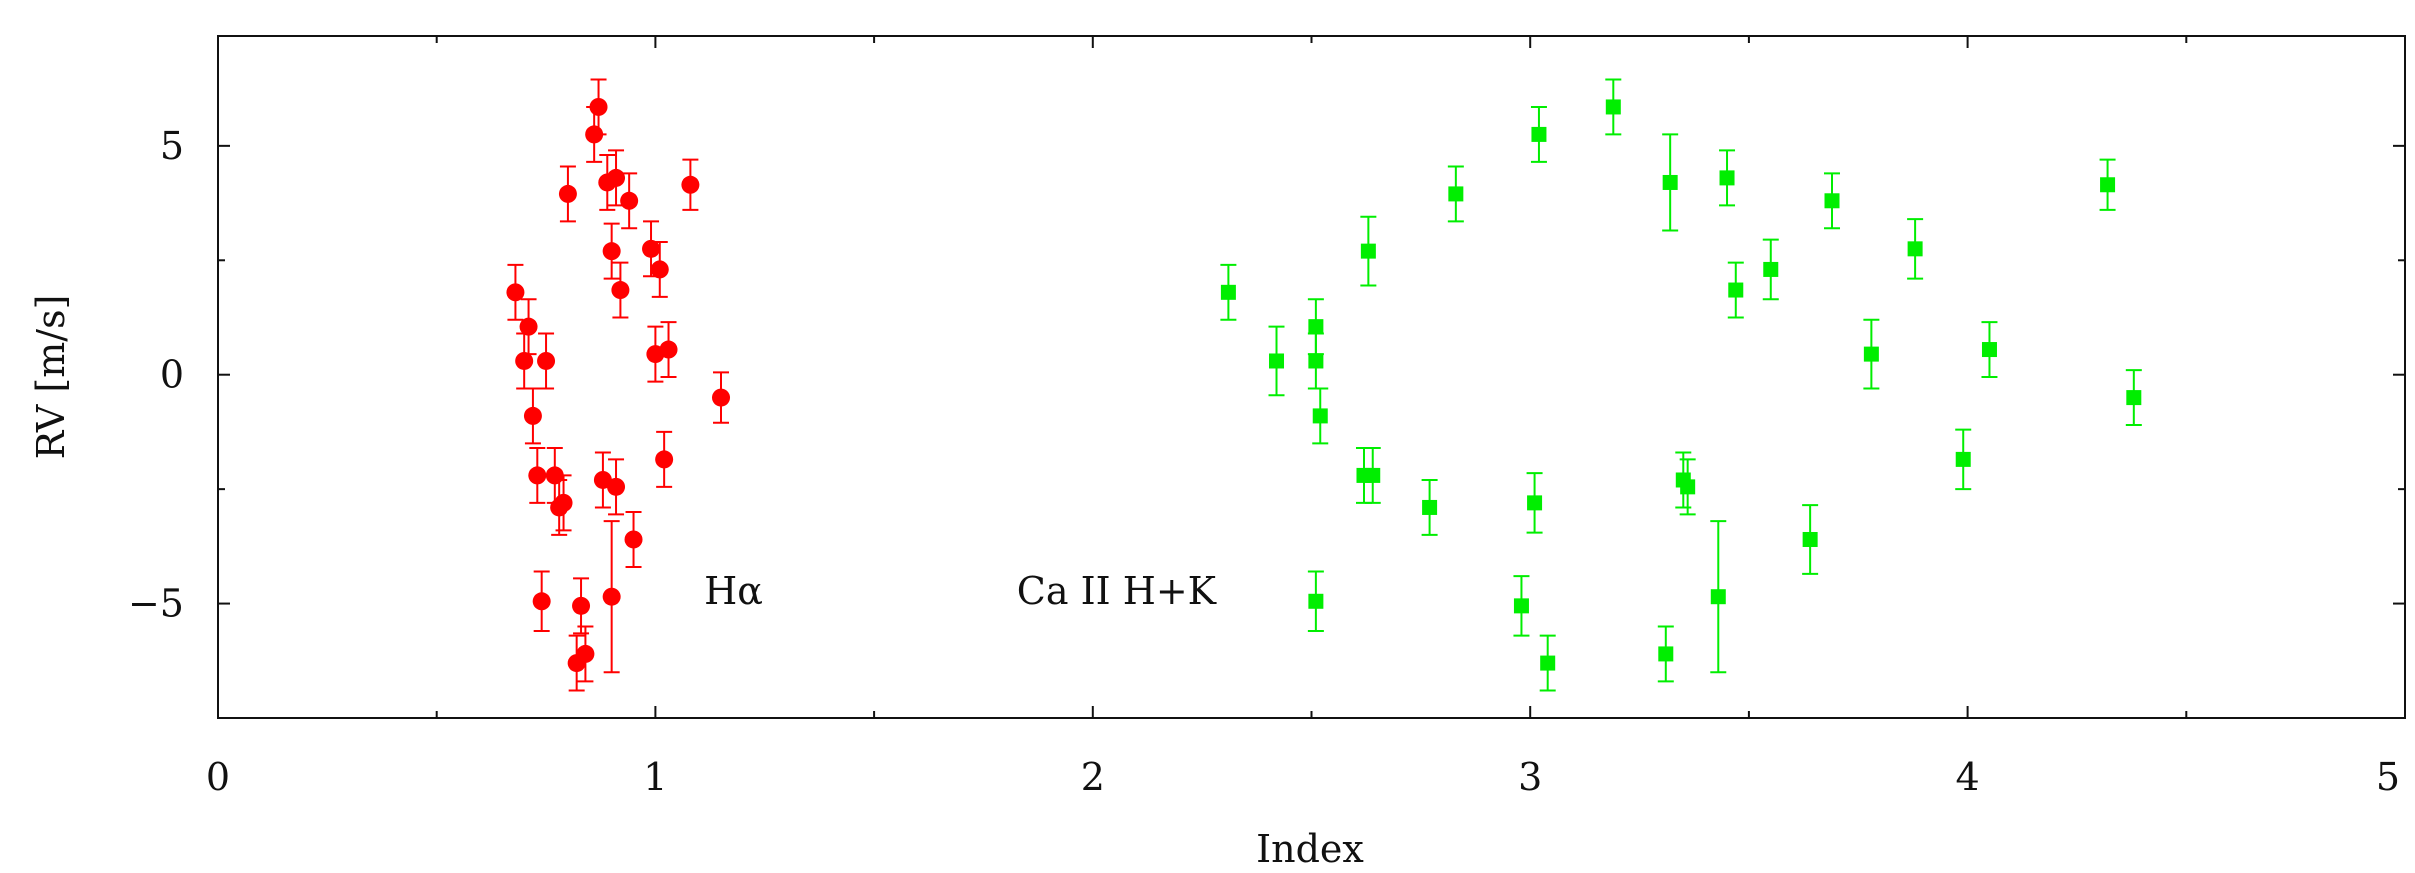 Image resolution: width=2415 pixels, height=873 pixels. I want to click on y-axis-label: RV [m/s], so click(51, 377).